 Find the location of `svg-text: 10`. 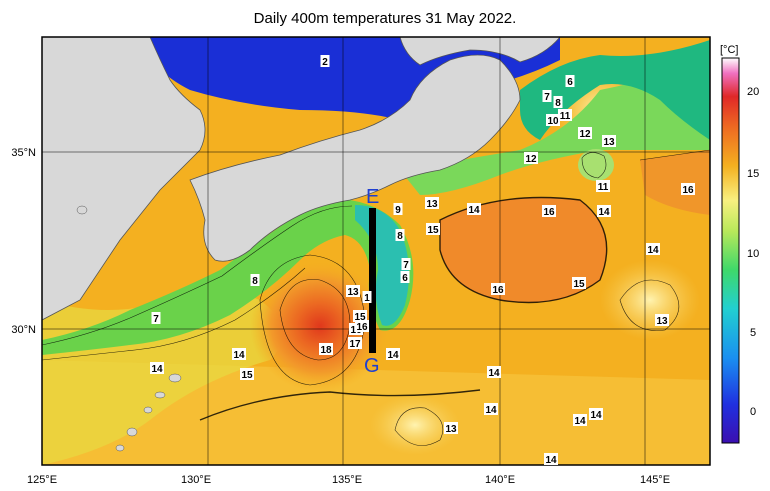

svg-text: 10 is located at coordinates (553, 121).